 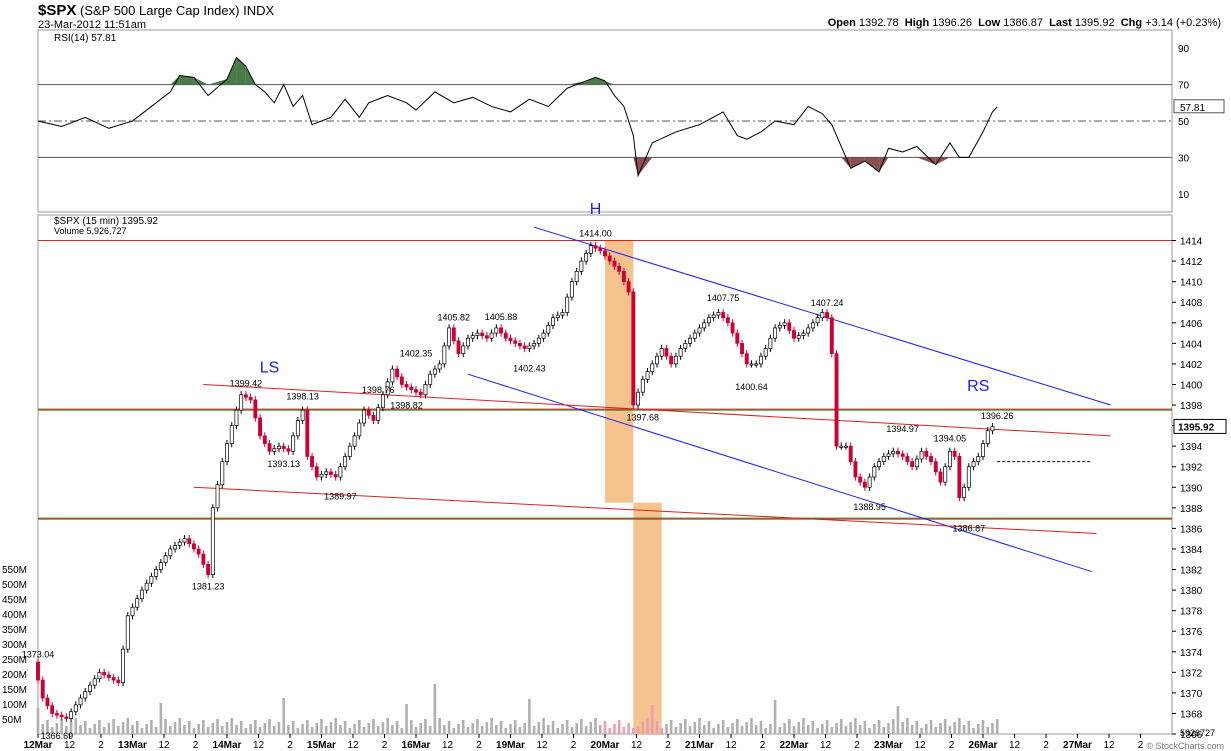 What do you see at coordinates (723, 298) in the screenshot?
I see `price-point-label: 1407.75` at bounding box center [723, 298].